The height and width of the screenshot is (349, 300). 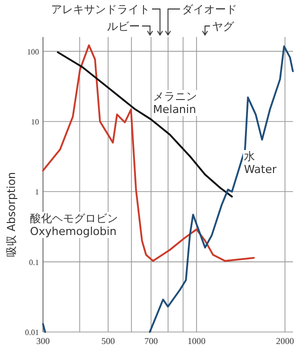 I want to click on y-tick-label: 0.1, so click(x=34, y=262).